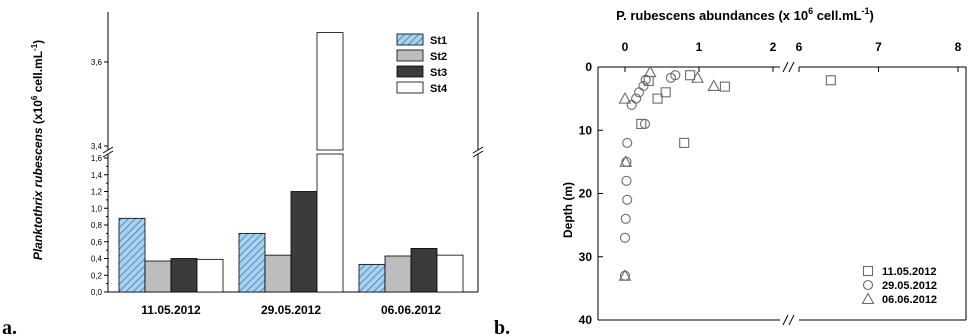  I want to click on legend-marker-circle, so click(868, 285).